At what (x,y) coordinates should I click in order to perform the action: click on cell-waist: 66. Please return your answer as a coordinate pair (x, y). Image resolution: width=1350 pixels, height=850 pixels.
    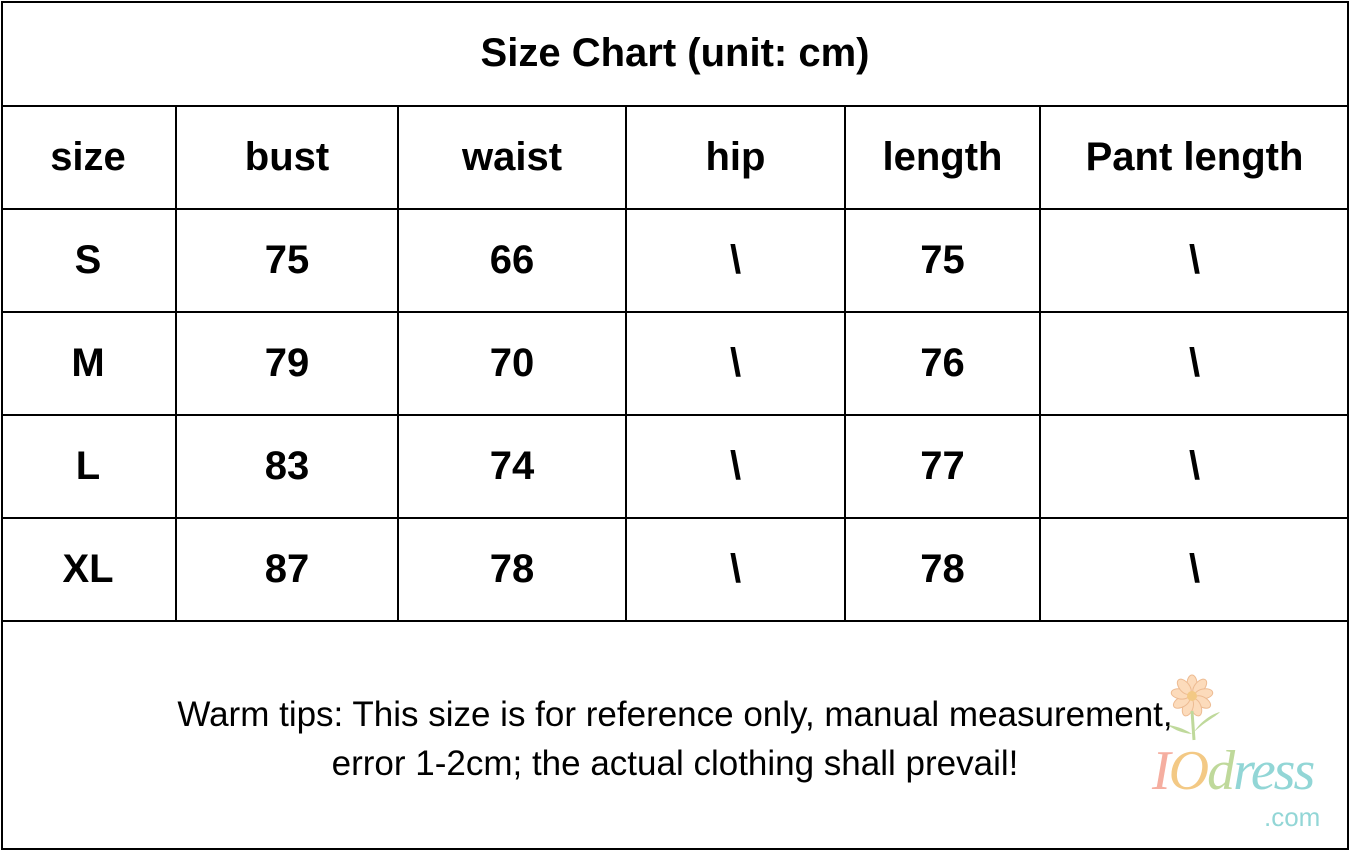
    Looking at the image, I should click on (512, 260).